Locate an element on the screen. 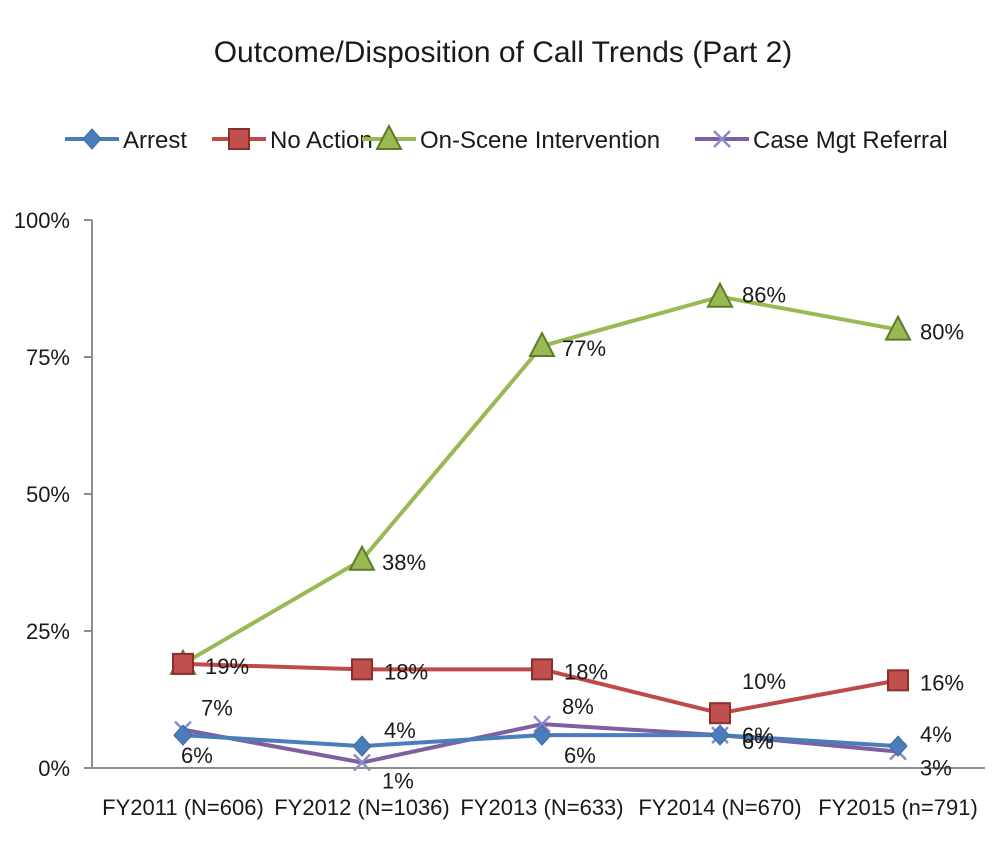  series-arrest is located at coordinates (540, 740).